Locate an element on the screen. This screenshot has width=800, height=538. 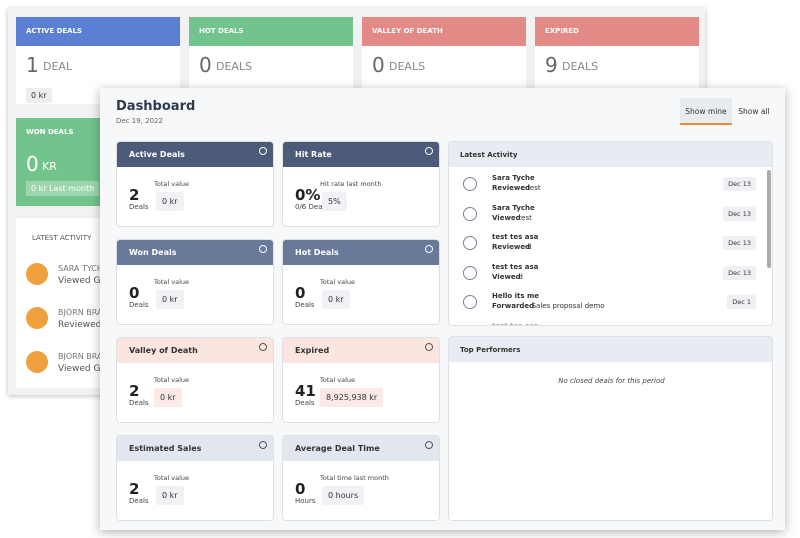
activity-object: test is located at coordinates (525, 217).